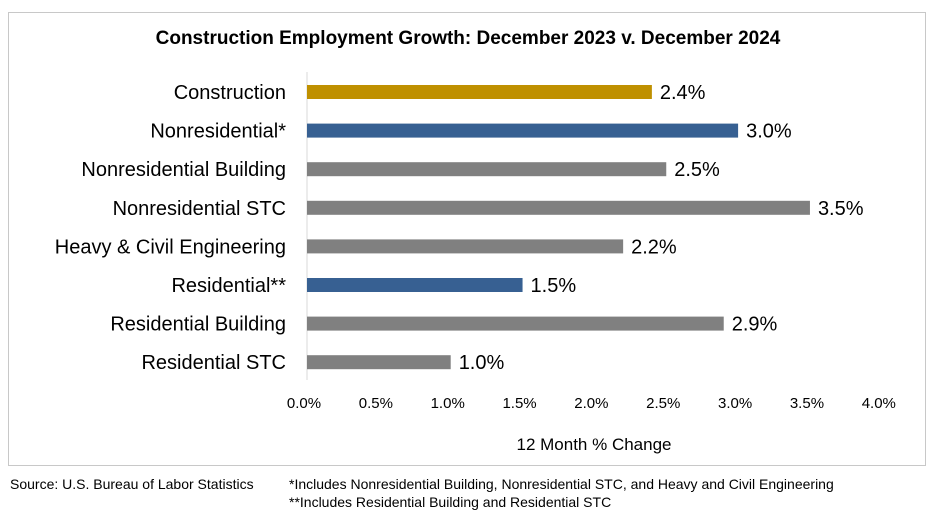 The image size is (936, 520). Describe the element at coordinates (198, 325) in the screenshot. I see `category-label: Residential Building` at that location.